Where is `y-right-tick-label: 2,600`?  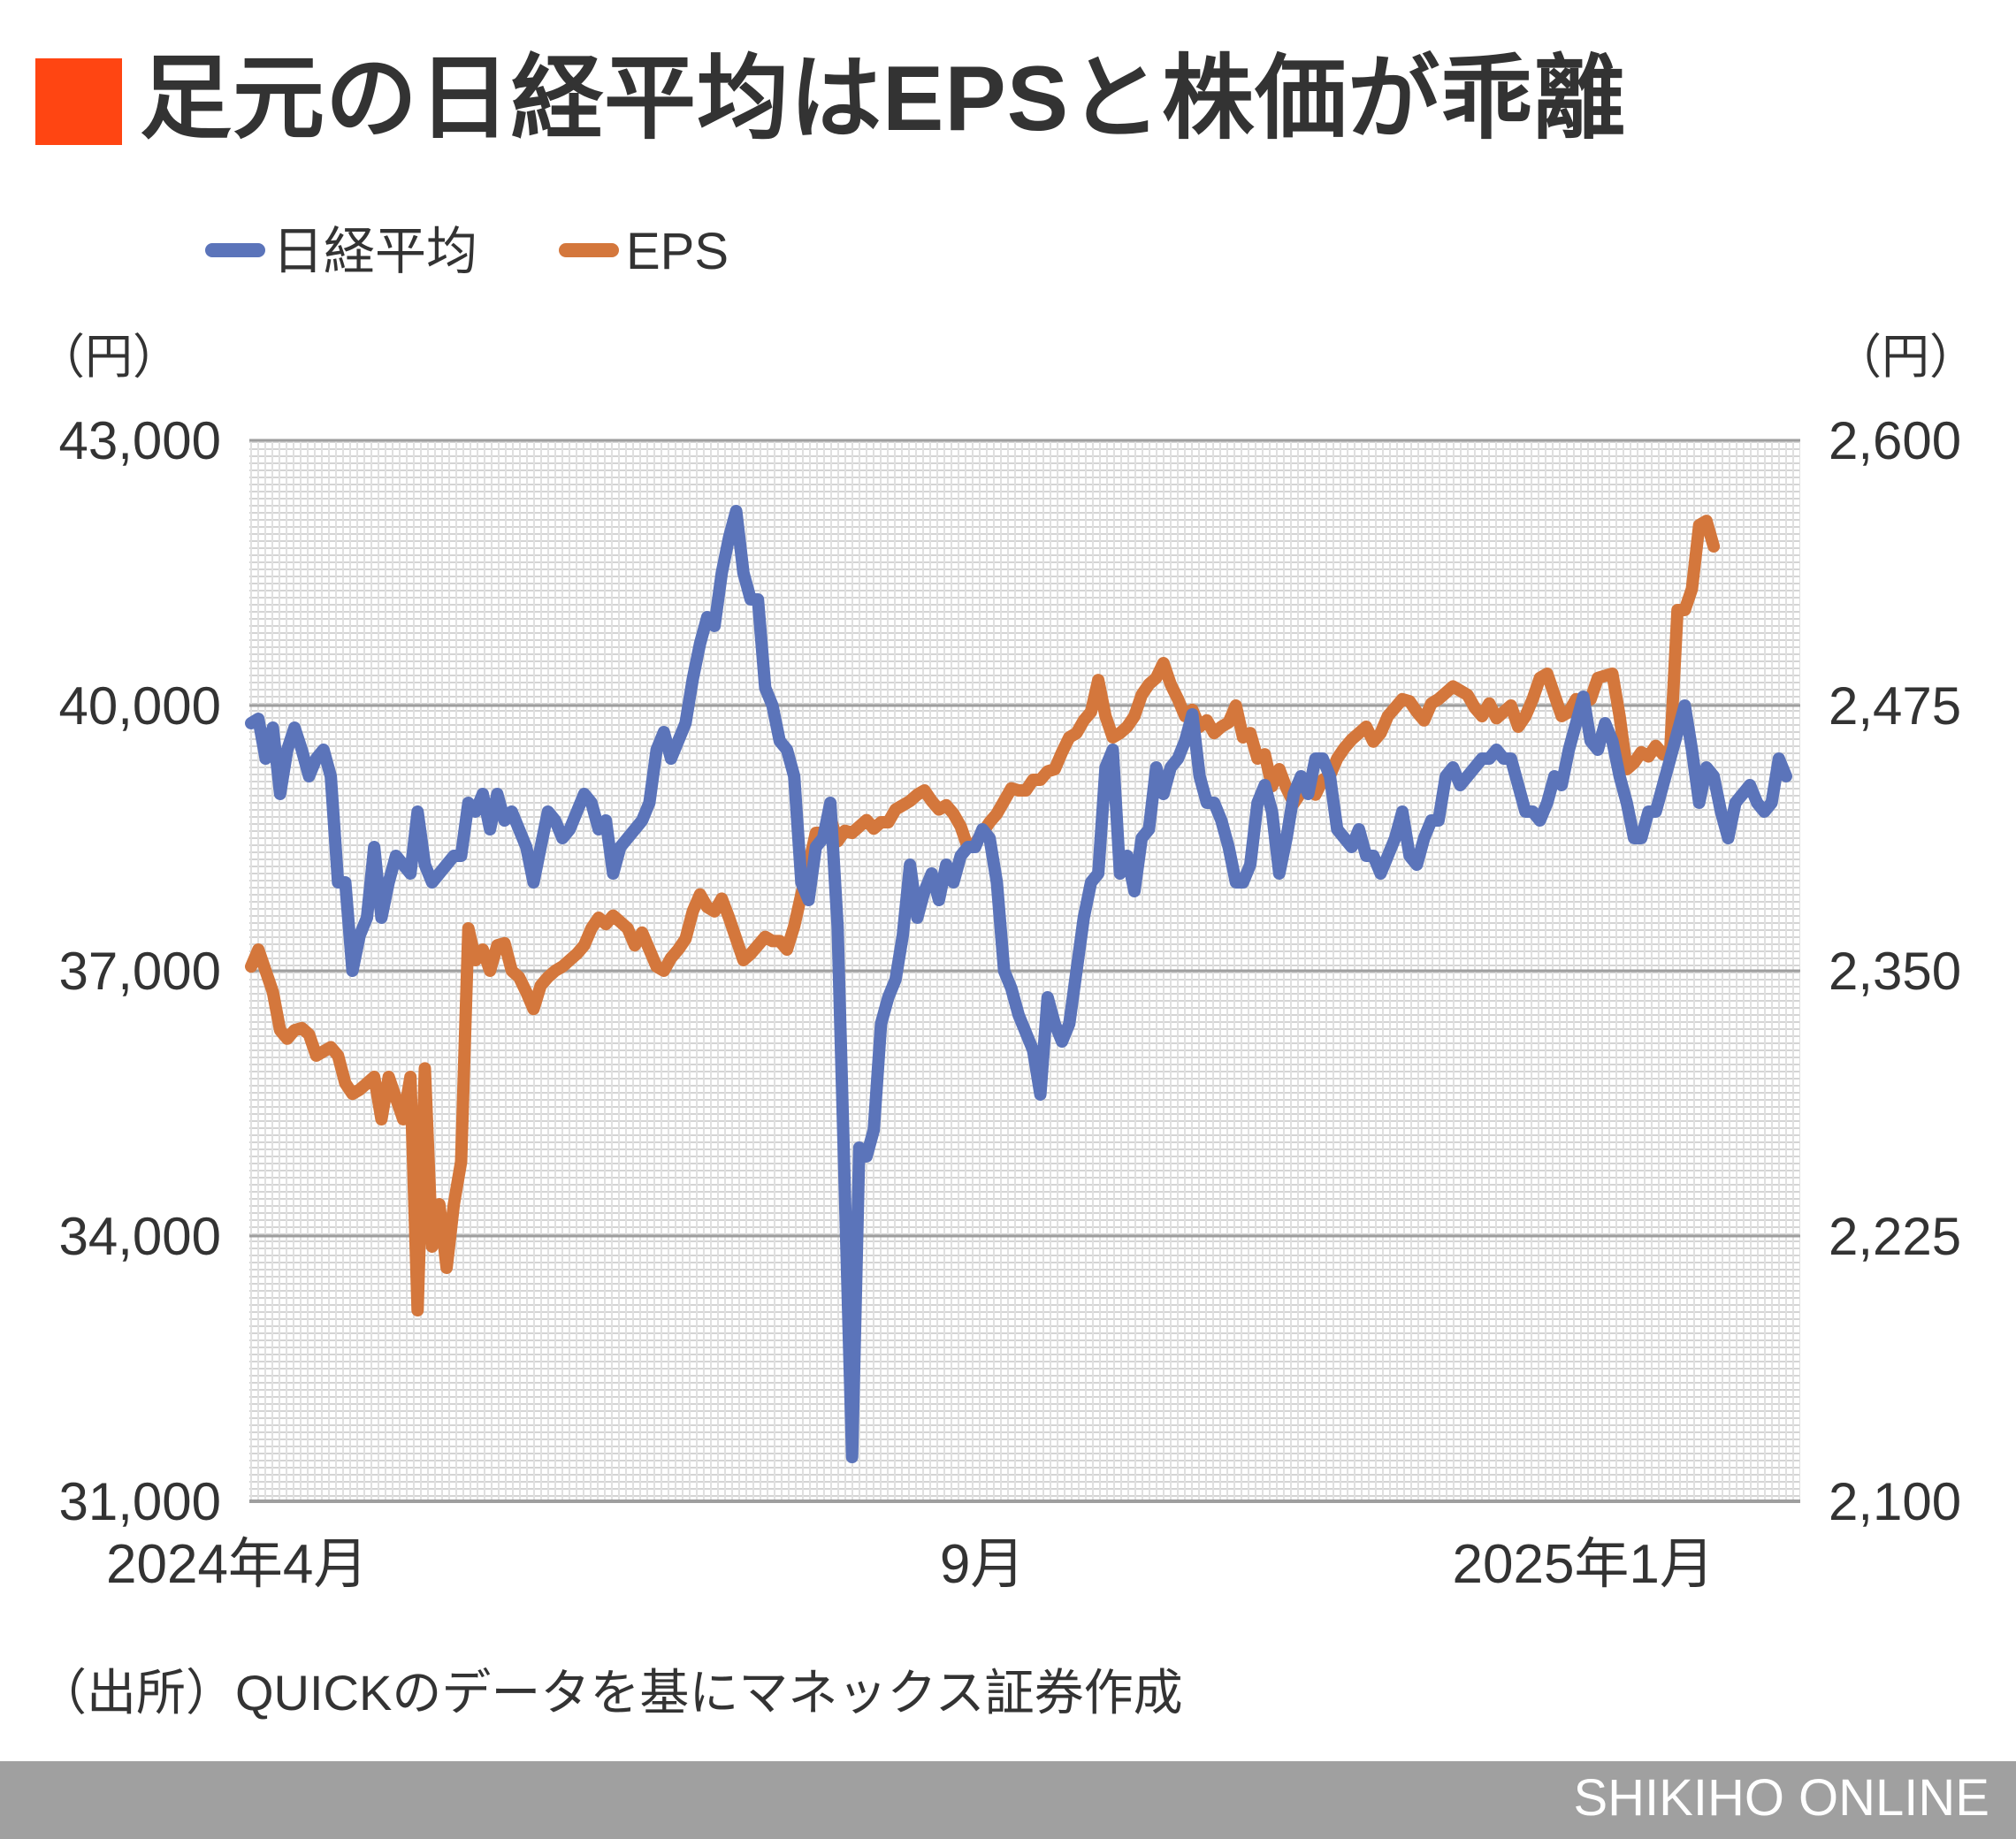 y-right-tick-label: 2,600 is located at coordinates (1895, 440).